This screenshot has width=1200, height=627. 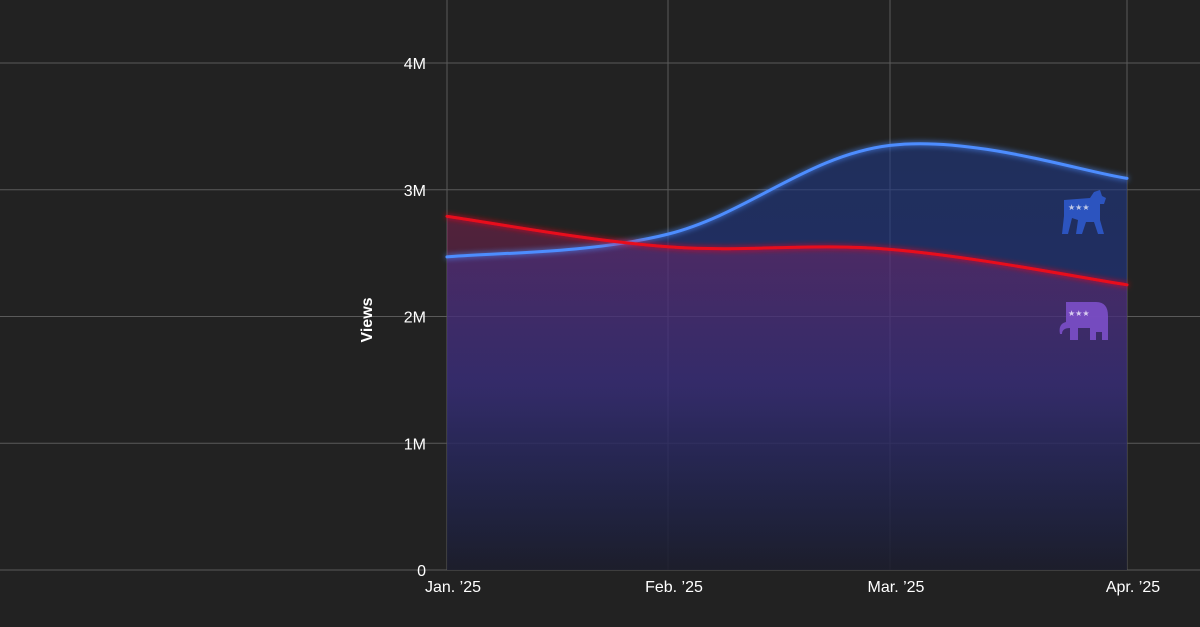 I want to click on x-tick-label: Mar. ’25, so click(x=896, y=587).